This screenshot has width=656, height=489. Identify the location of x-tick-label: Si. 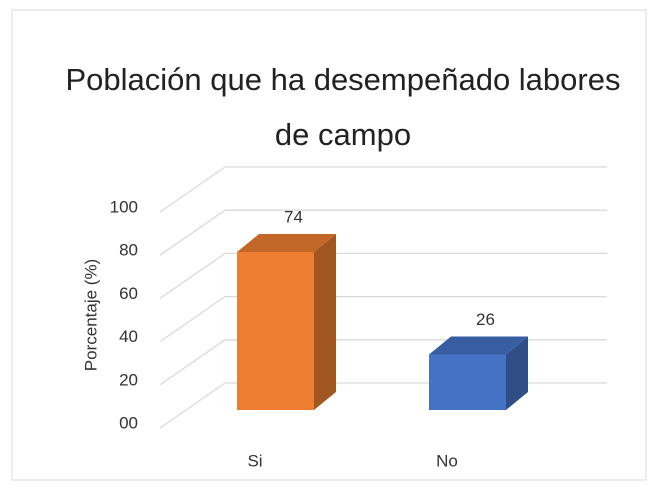
(254, 460).